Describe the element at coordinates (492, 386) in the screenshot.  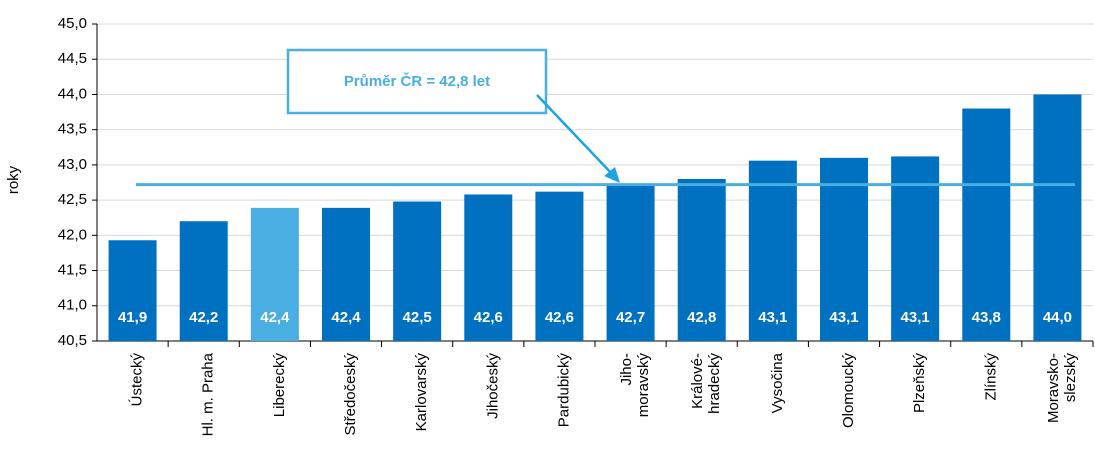
I see `x-tick-label: Jihočeský` at that location.